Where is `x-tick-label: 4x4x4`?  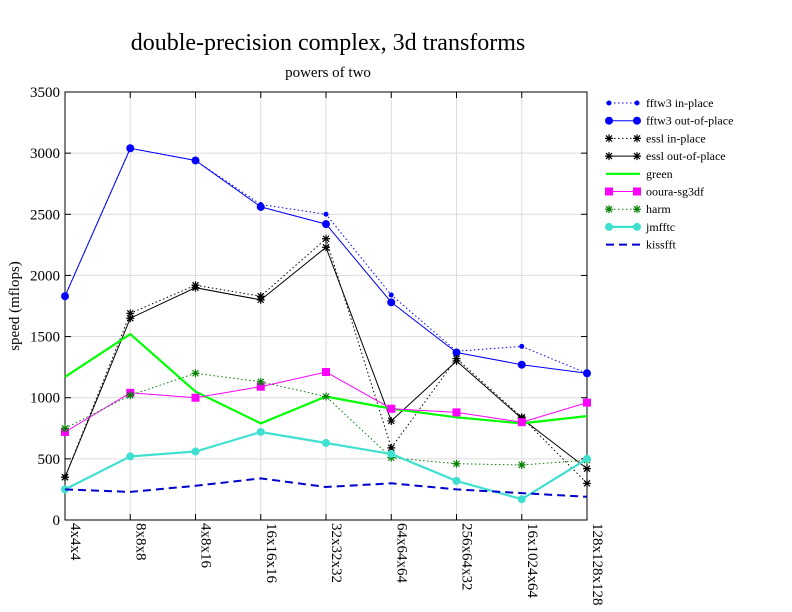
x-tick-label: 4x4x4 is located at coordinates (75, 542).